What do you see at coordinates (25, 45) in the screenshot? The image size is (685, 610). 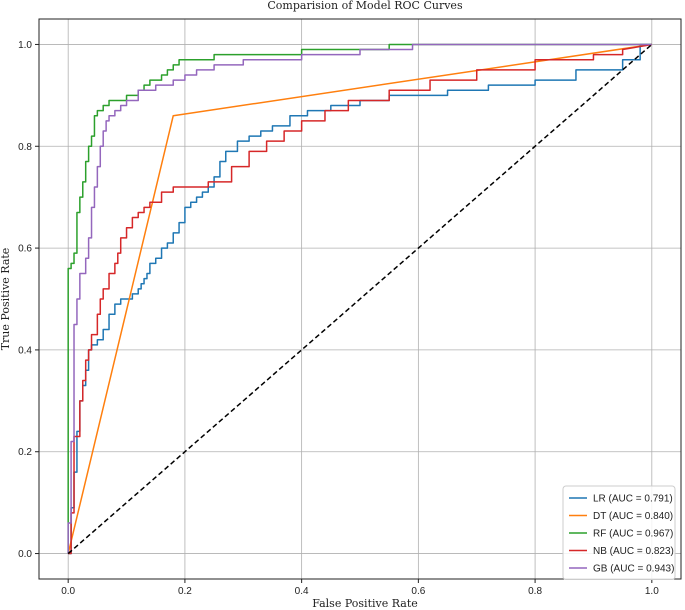 I see `y-tick-label: 1.0` at bounding box center [25, 45].